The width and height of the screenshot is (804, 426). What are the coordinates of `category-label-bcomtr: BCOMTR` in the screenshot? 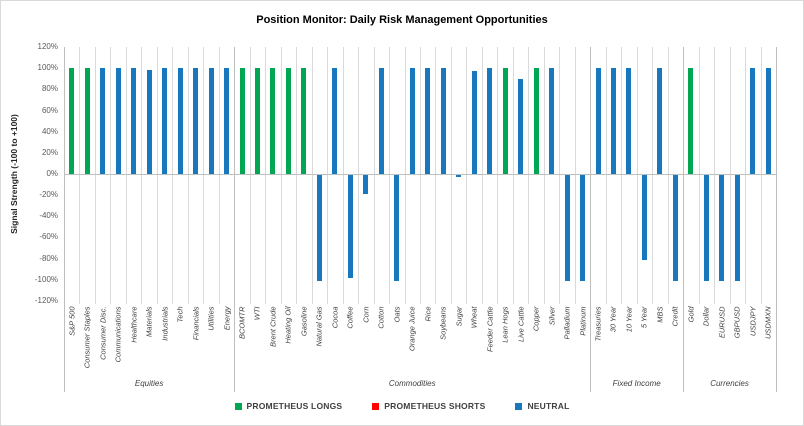 It's located at (242, 322).